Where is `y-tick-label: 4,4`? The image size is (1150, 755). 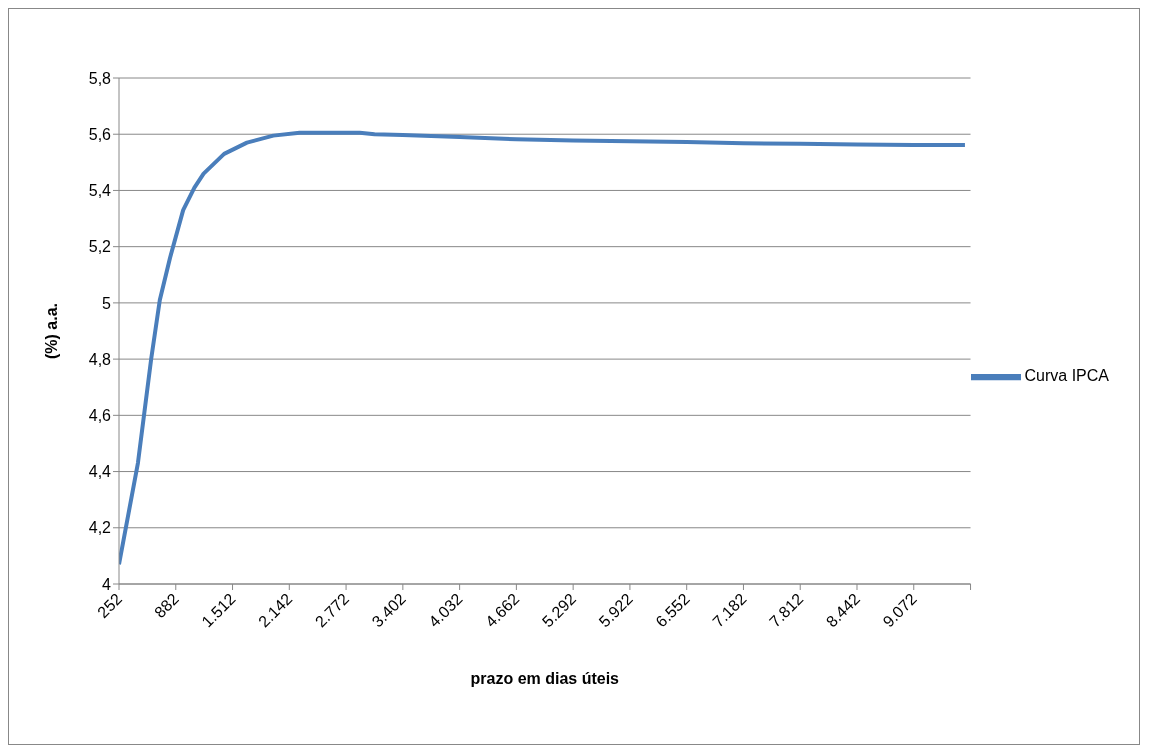 y-tick-label: 4,4 is located at coordinates (100, 472).